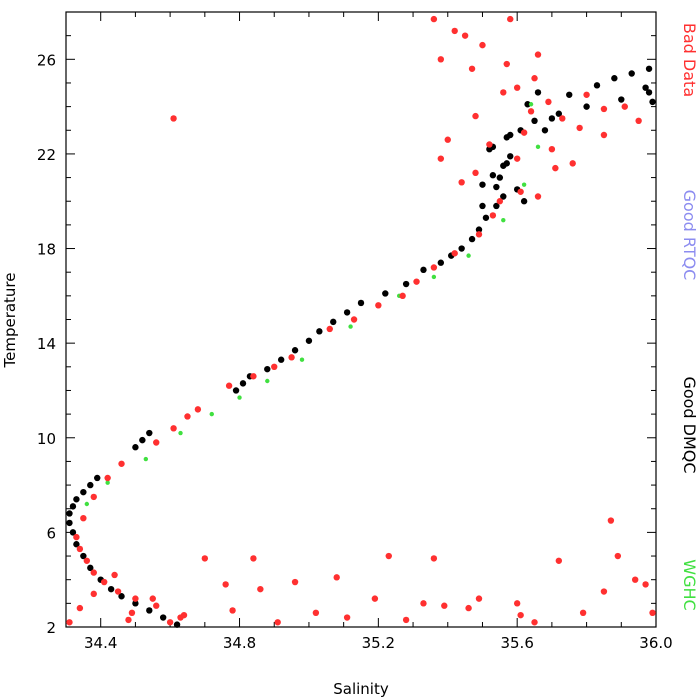 The height and width of the screenshot is (700, 700). I want to click on y-tick-label: 10, so click(46, 439).